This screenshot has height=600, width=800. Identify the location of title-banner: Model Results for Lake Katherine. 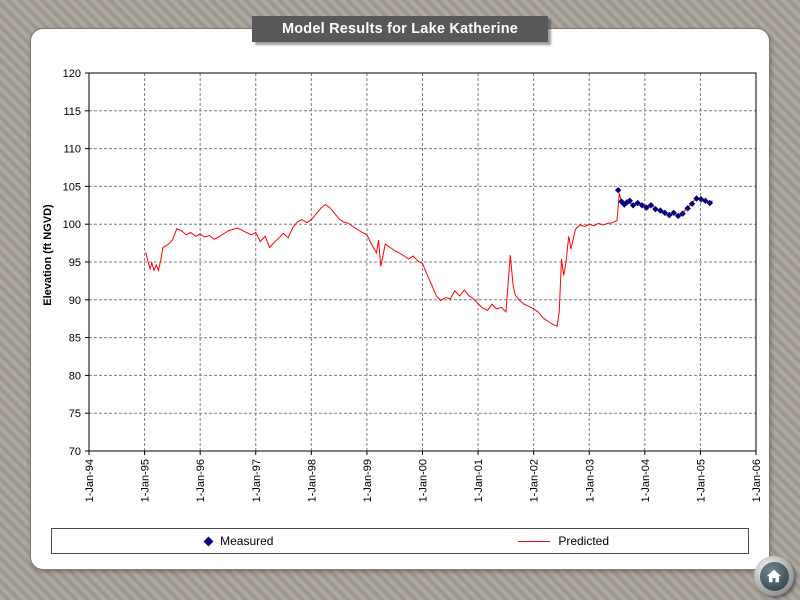
(400, 29).